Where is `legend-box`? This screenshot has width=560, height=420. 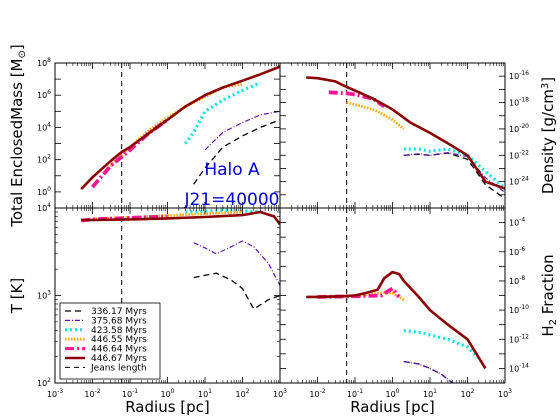 legend-box is located at coordinates (110, 341).